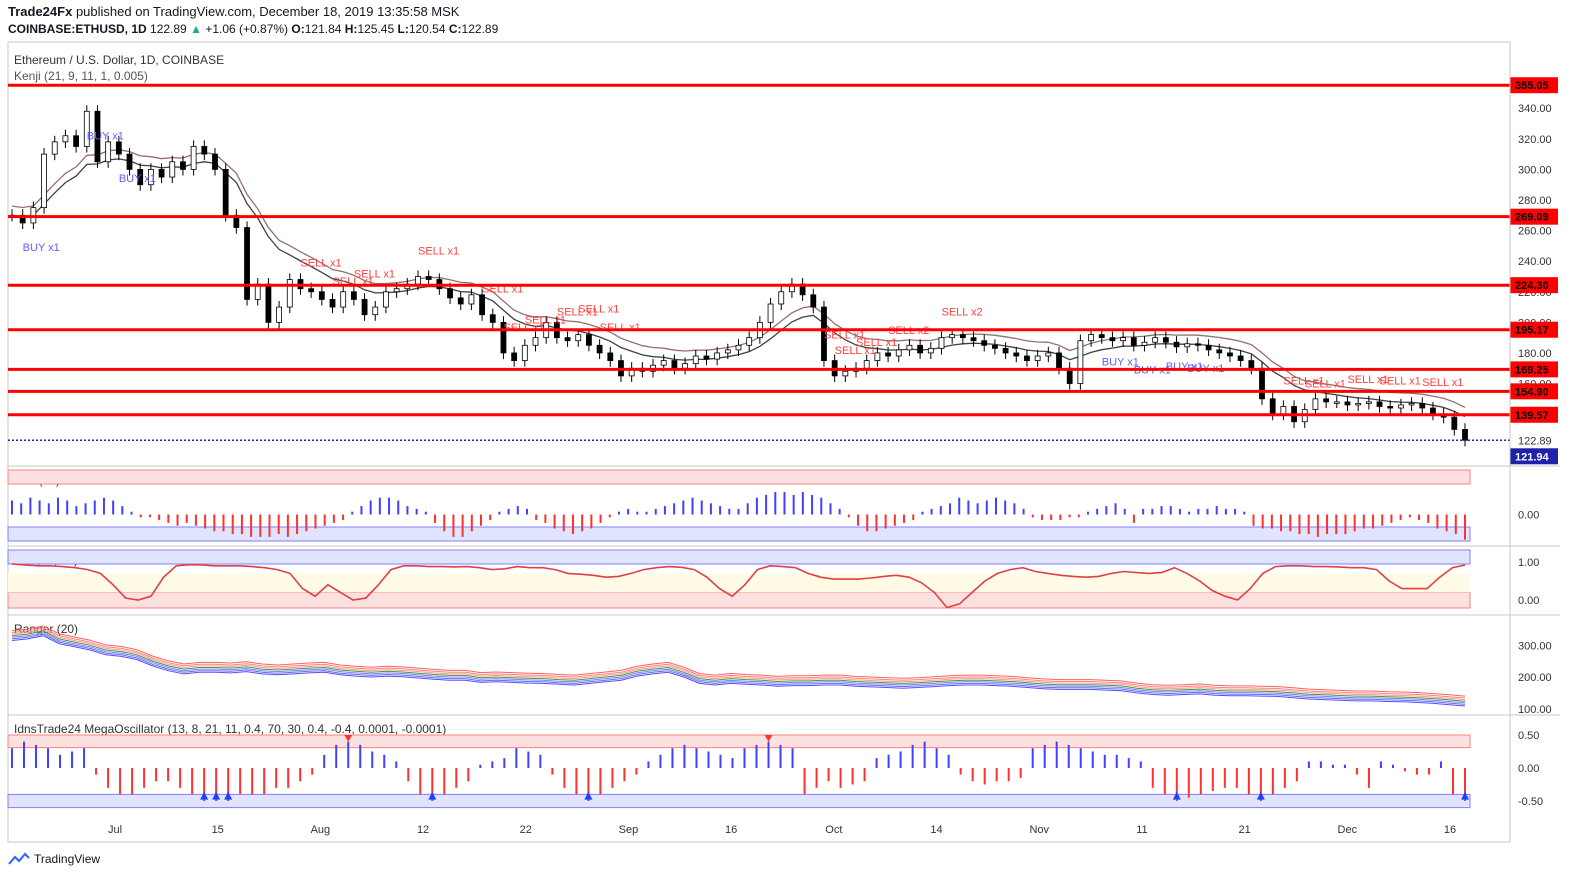 Image resolution: width=1572 pixels, height=881 pixels. I want to click on time-axis-tick: Oct, so click(833, 830).